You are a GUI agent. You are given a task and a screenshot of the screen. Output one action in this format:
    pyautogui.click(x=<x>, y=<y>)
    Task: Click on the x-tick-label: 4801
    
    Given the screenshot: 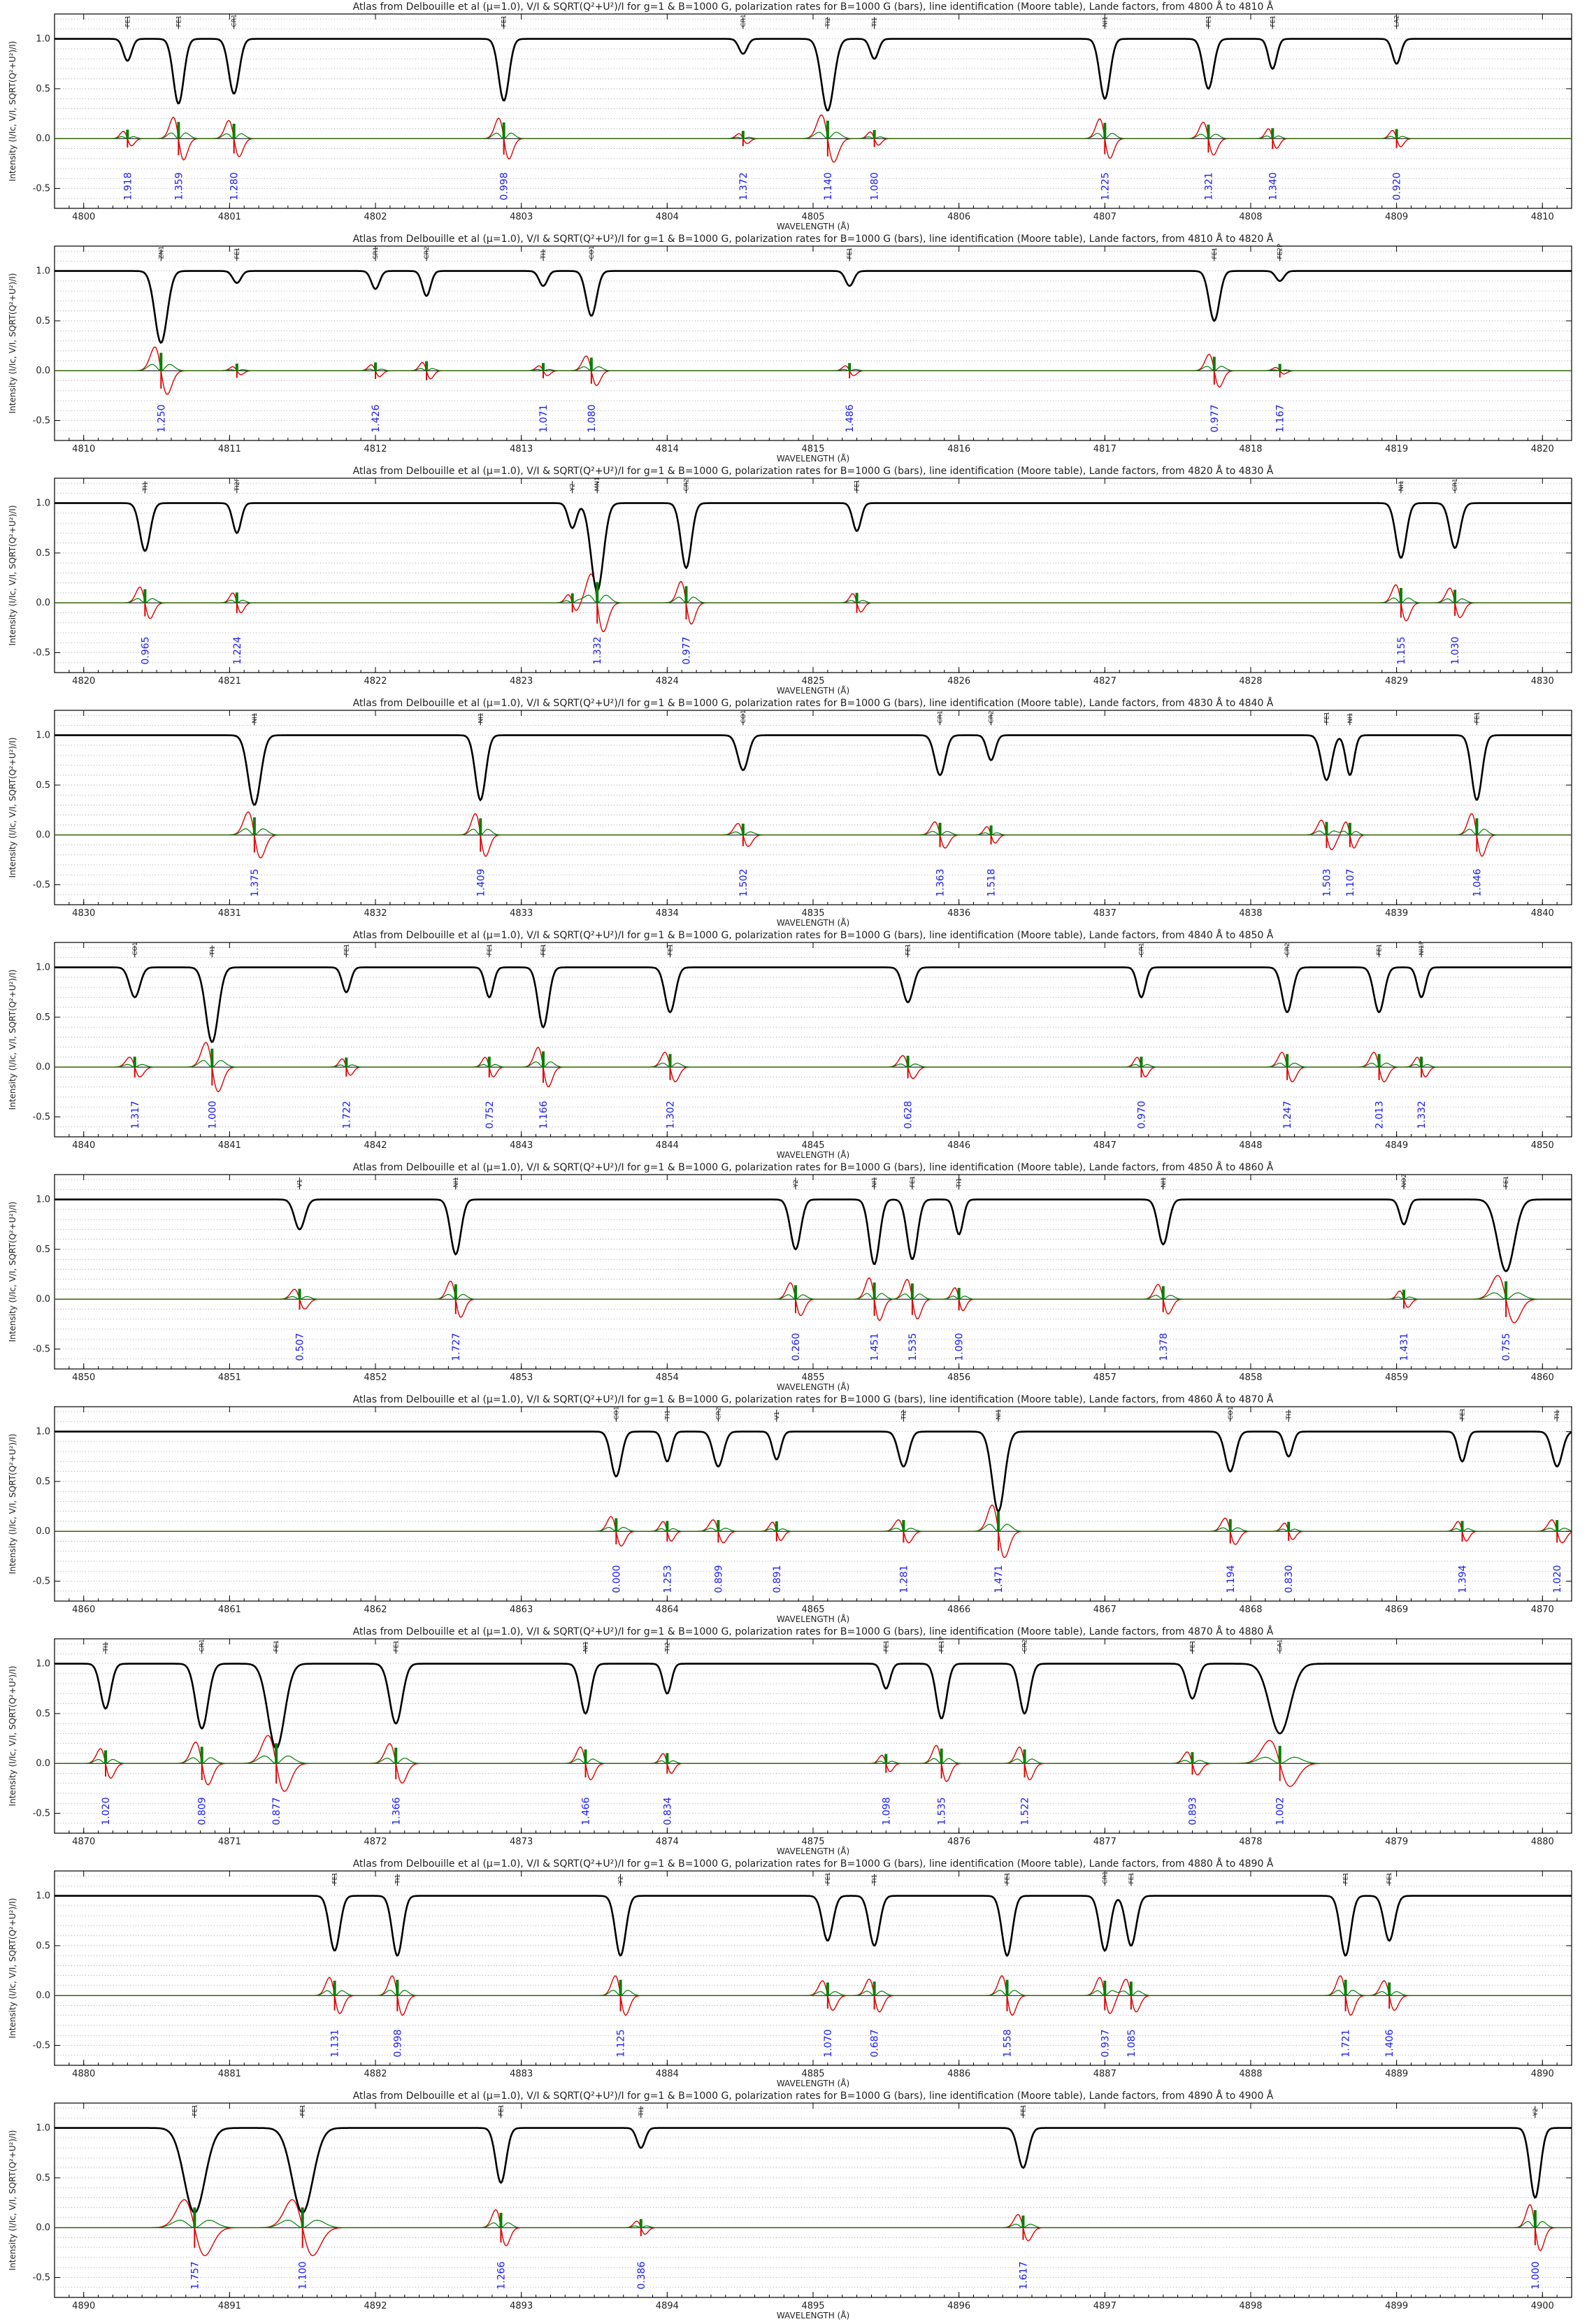 What is the action you would take?
    pyautogui.click(x=229, y=217)
    